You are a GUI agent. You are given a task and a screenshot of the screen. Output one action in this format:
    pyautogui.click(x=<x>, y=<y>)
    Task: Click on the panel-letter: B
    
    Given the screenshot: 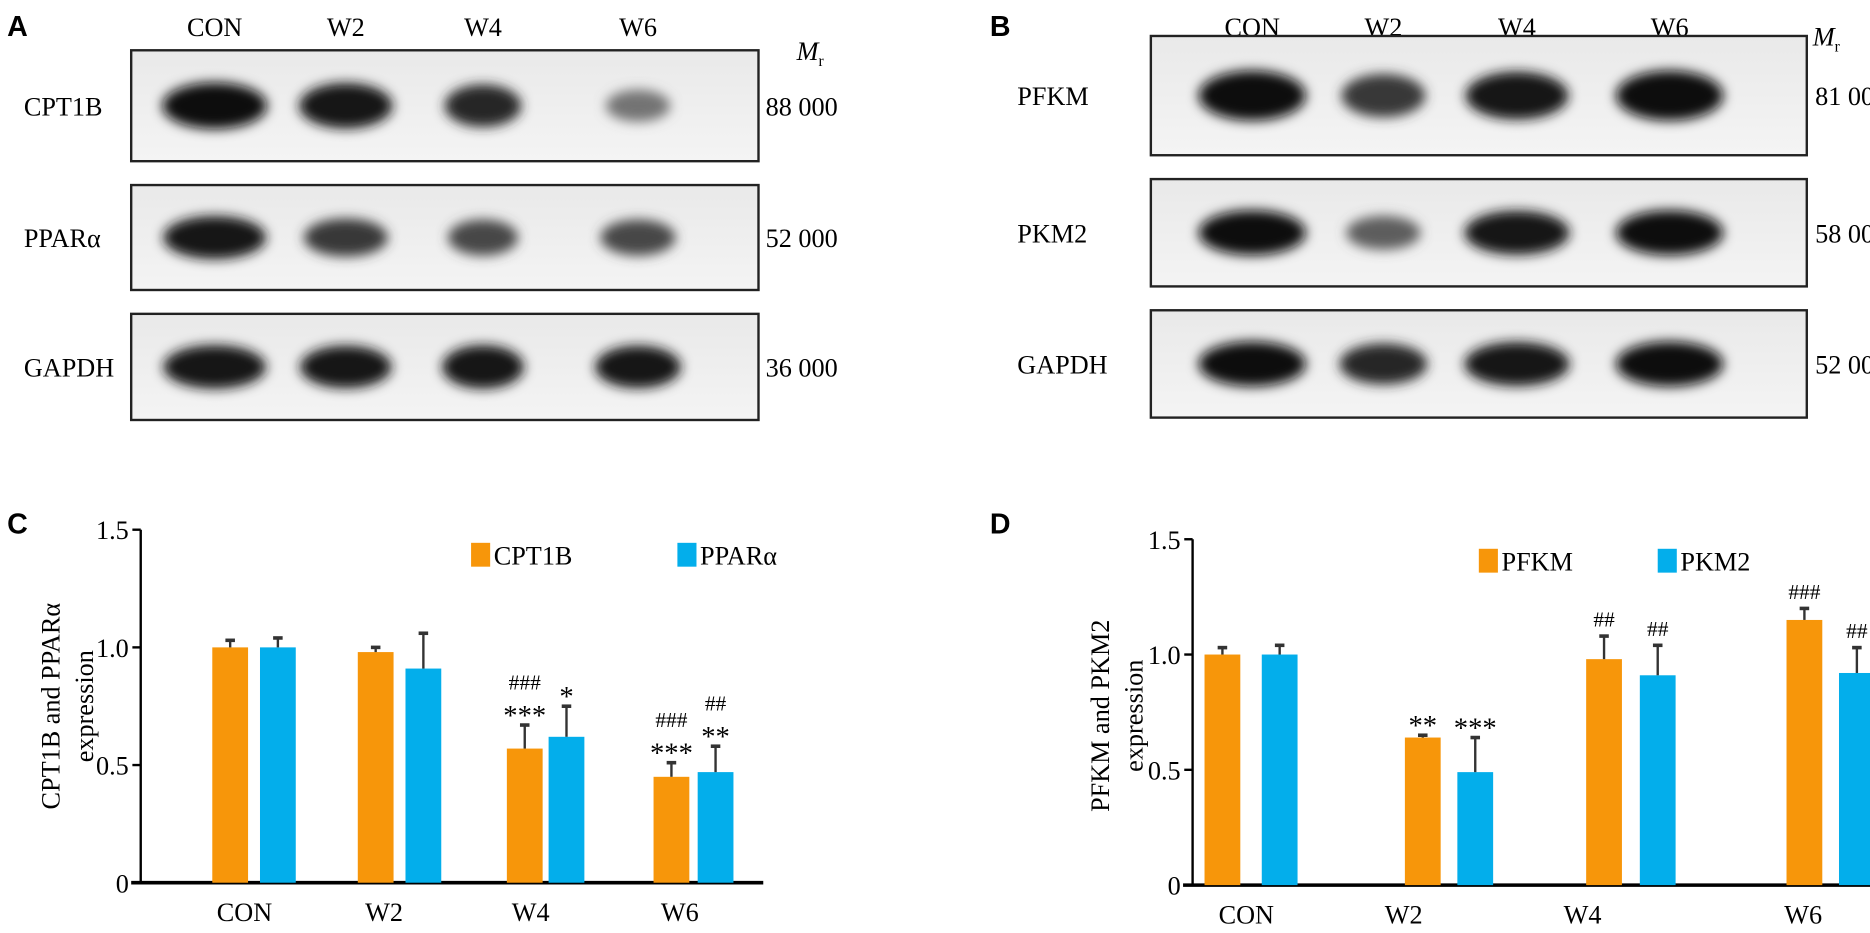 What is the action you would take?
    pyautogui.click(x=1000, y=27)
    